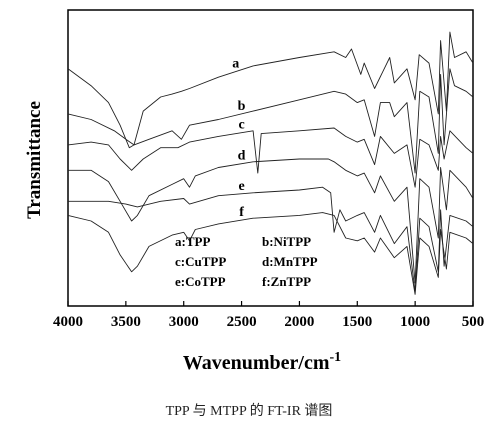 This screenshot has width=498, height=422. What do you see at coordinates (68, 322) in the screenshot?
I see `x-tick-label: 4000` at bounding box center [68, 322].